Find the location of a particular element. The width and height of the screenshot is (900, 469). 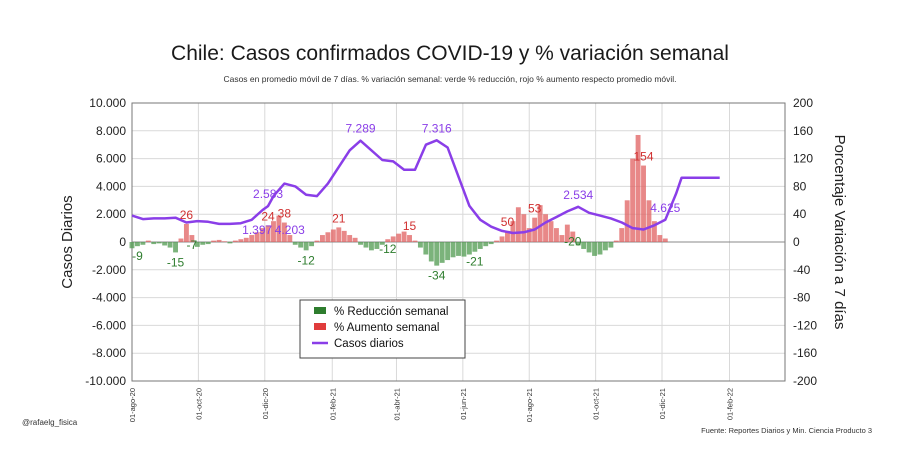

bar-value-label: -15 is located at coordinates (176, 262).